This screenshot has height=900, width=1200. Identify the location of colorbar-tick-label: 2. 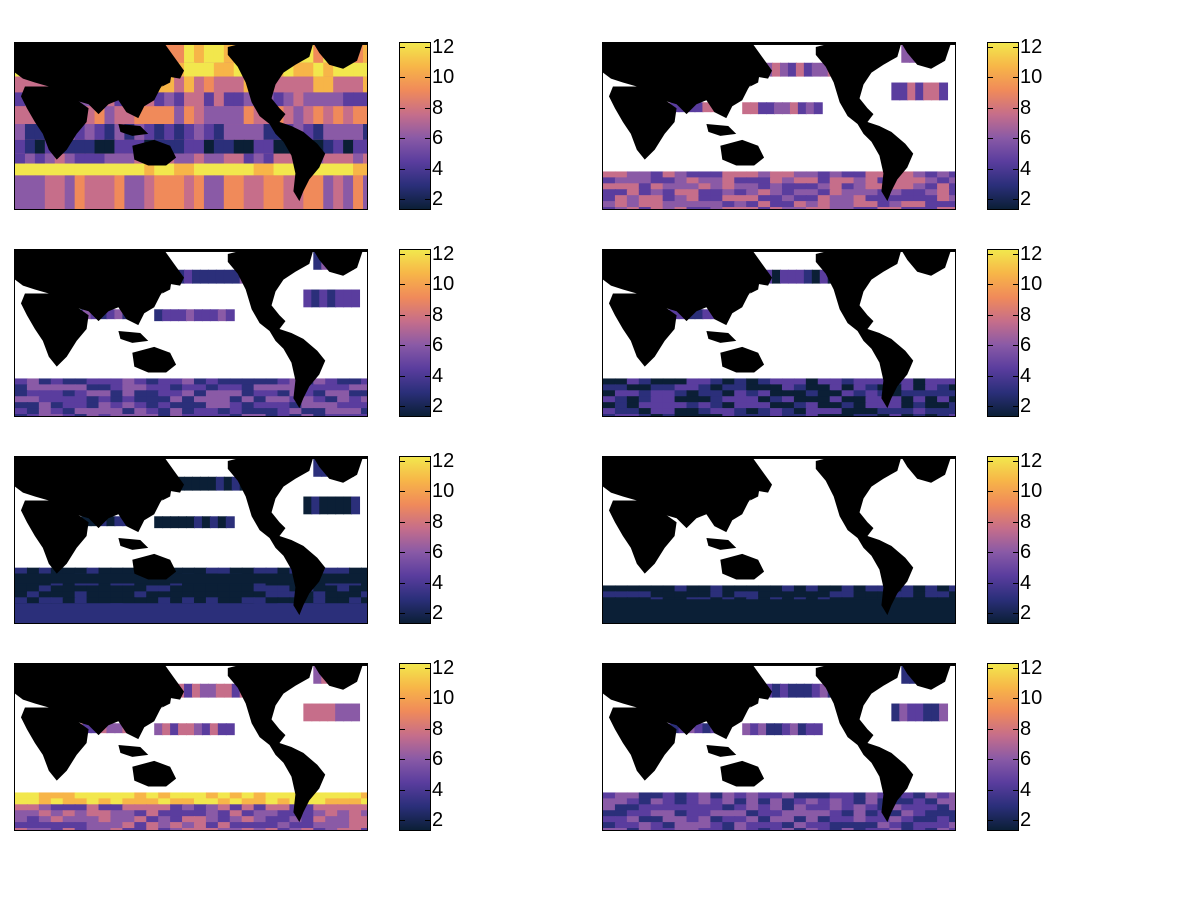
(1026, 199).